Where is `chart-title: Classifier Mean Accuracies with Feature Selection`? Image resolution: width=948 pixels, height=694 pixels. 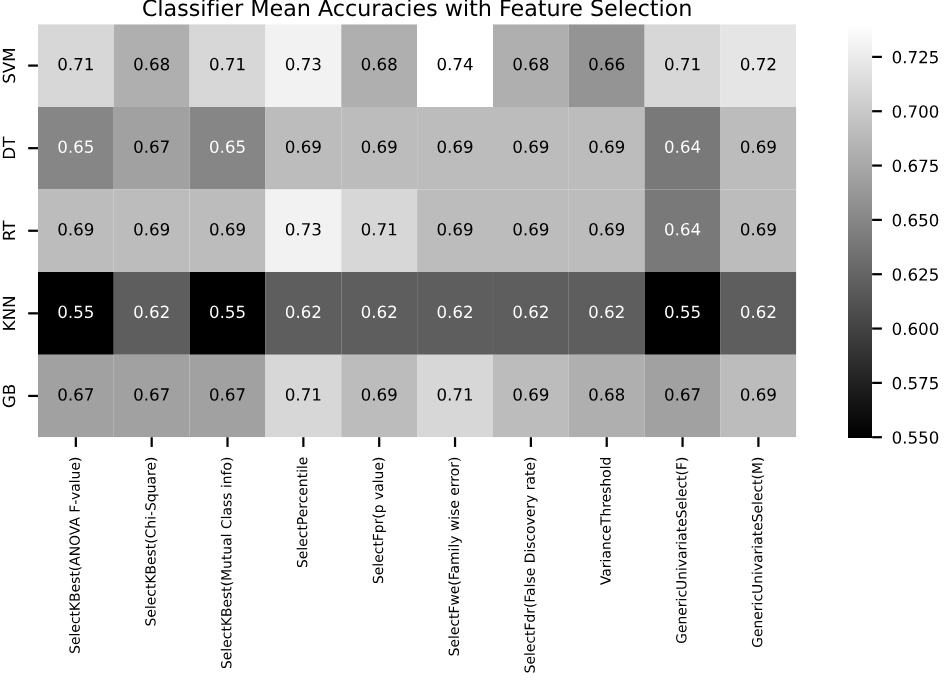
chart-title: Classifier Mean Accuracies with Feature Selection is located at coordinates (417, 8).